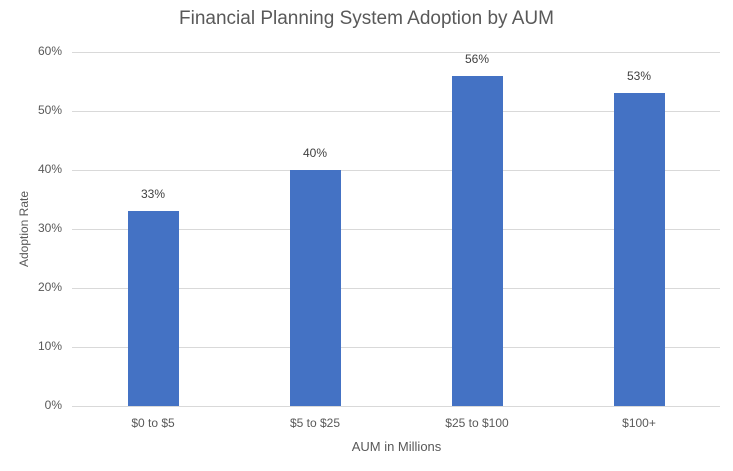 The height and width of the screenshot is (471, 733). I want to click on y-tick-label: 20%, so click(49, 287).